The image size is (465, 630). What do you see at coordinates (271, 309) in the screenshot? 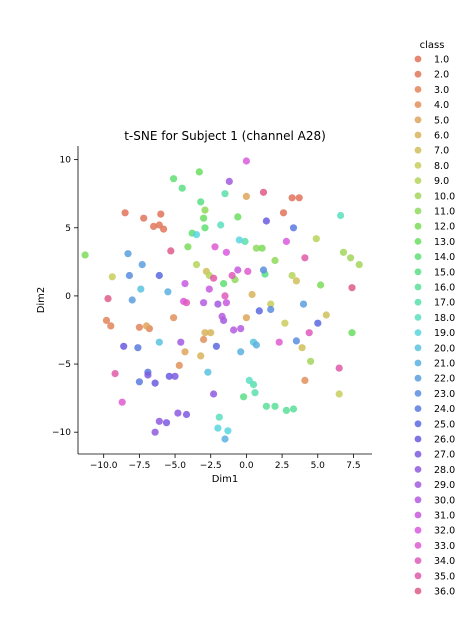
I see `data-point-class-23.0-2` at bounding box center [271, 309].